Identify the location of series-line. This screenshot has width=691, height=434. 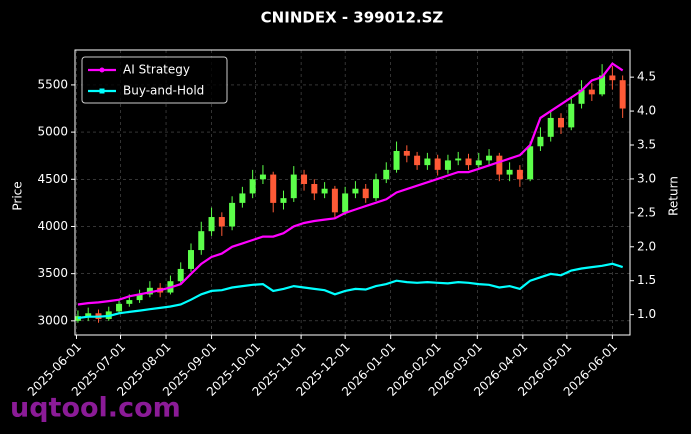
(350, 291).